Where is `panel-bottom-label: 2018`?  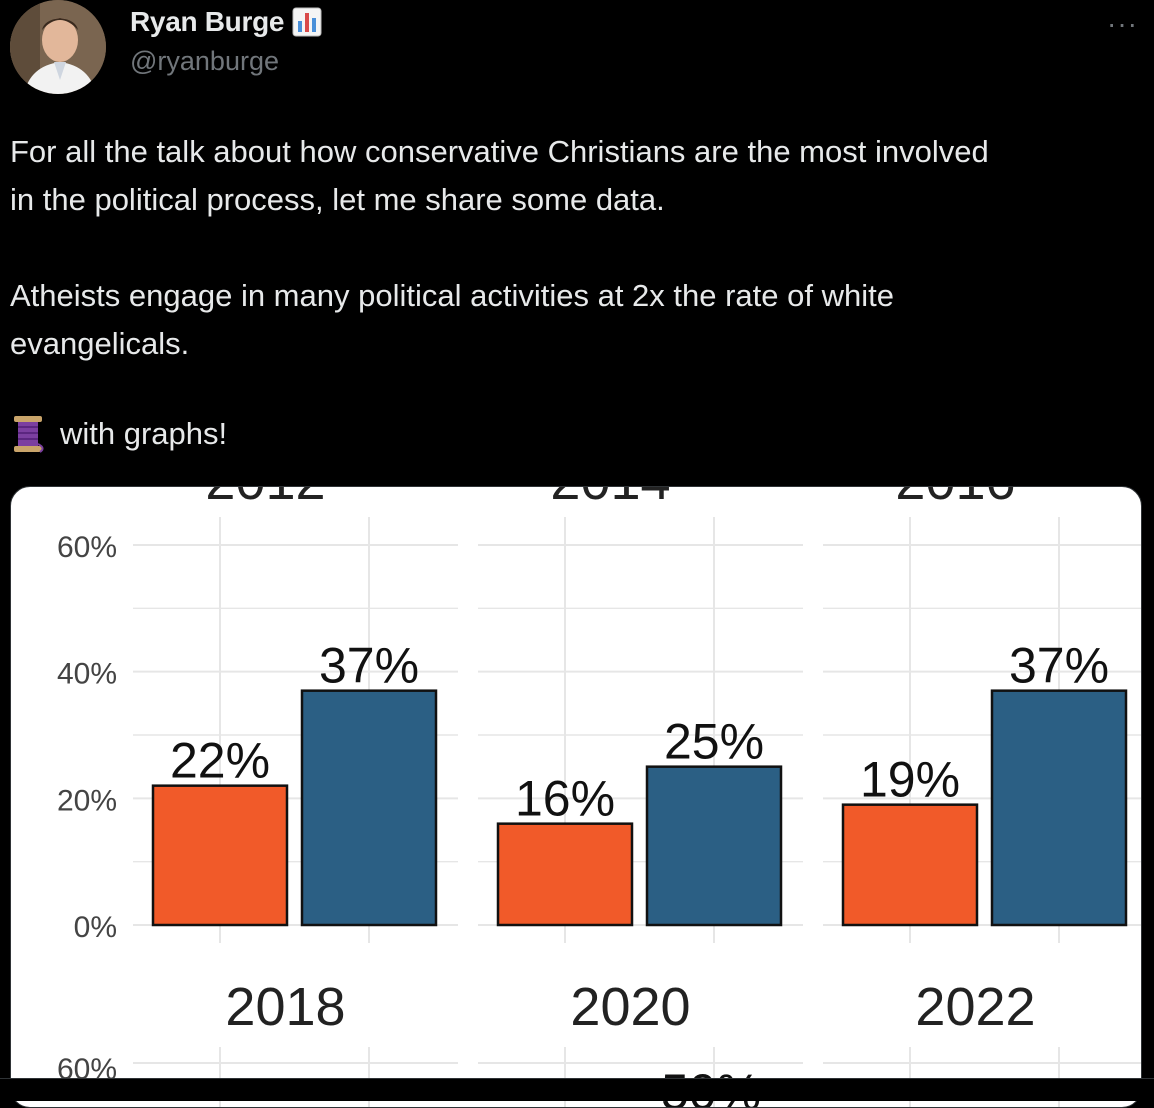
panel-bottom-label: 2018 is located at coordinates (285, 1007).